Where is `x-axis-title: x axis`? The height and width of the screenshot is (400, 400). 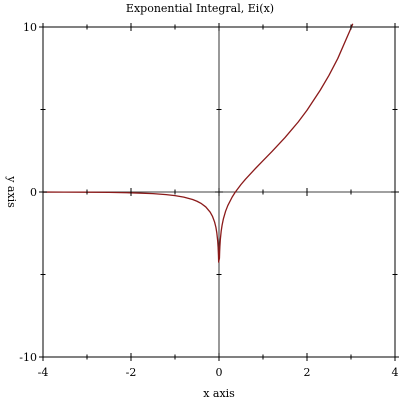
x-axis-title: x axis is located at coordinates (219, 393).